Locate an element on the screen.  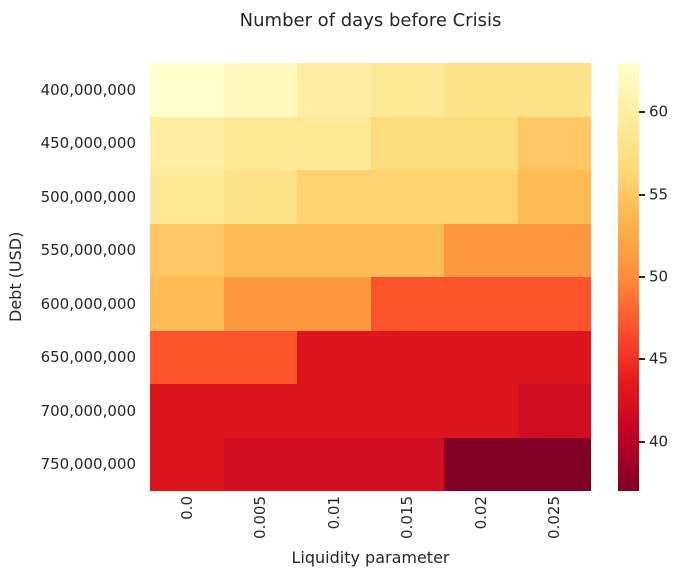
colorbar-tick-label: 55 is located at coordinates (659, 194).